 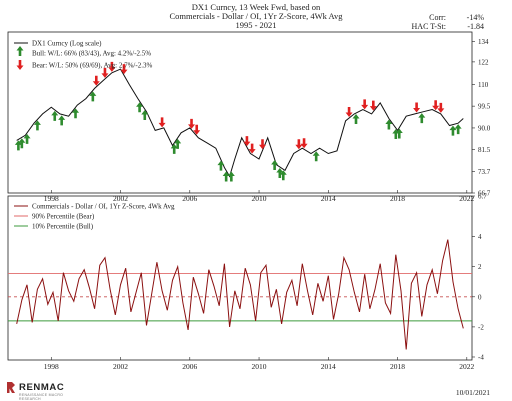 I want to click on chart-title-line1: DX1 Curncy, 13 Week Fwd, based on, so click(x=256, y=7).